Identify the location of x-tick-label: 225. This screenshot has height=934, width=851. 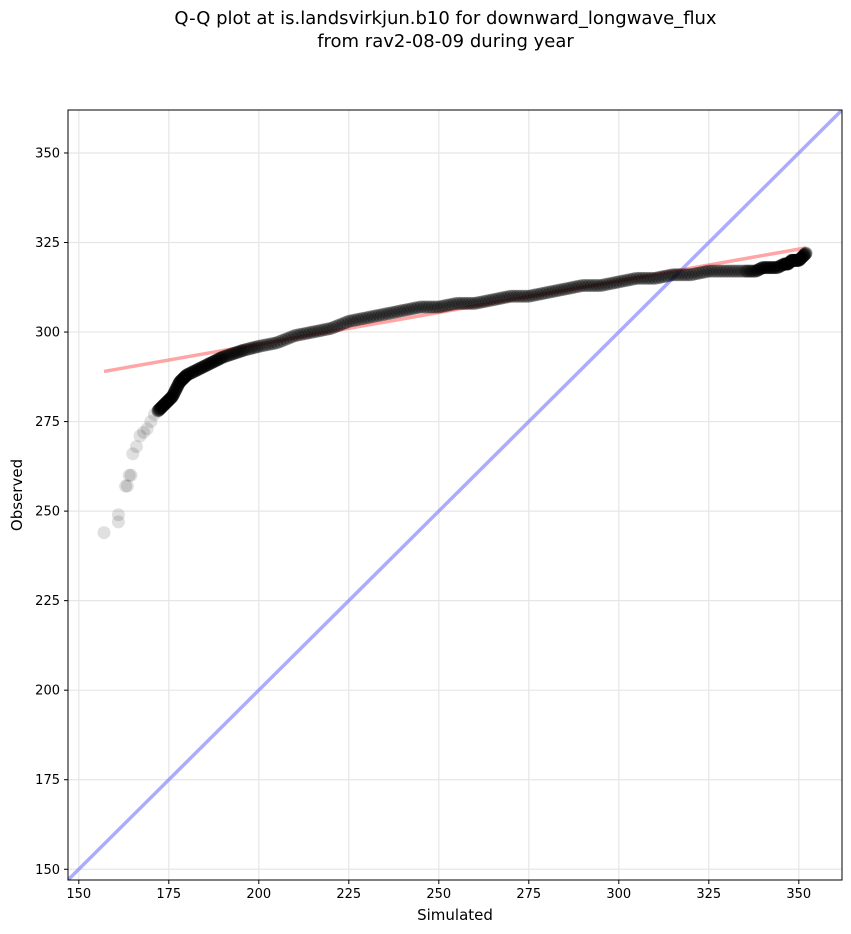
(348, 894).